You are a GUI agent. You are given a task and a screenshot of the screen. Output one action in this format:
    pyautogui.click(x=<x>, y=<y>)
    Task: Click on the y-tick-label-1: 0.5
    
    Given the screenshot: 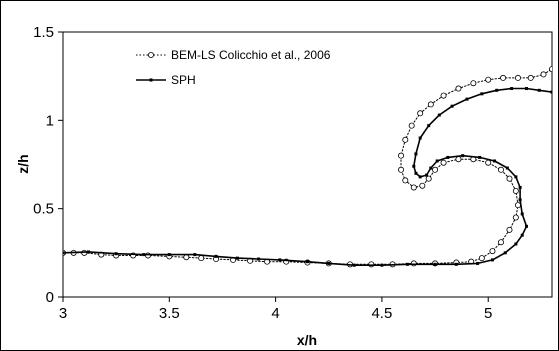 What is the action you would take?
    pyautogui.click(x=43, y=209)
    